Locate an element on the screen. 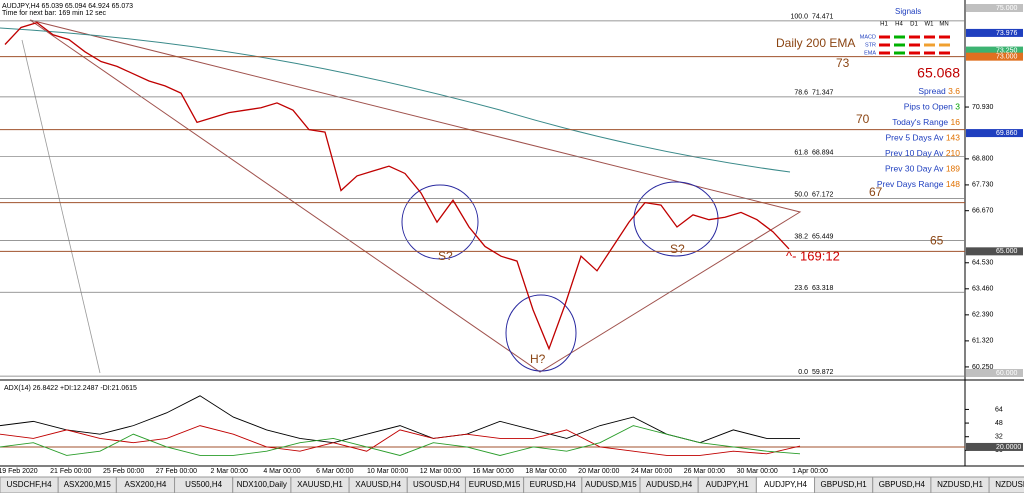 The width and height of the screenshot is (1024, 493). tab-label: AUDUSD,H4 is located at coordinates (669, 484).